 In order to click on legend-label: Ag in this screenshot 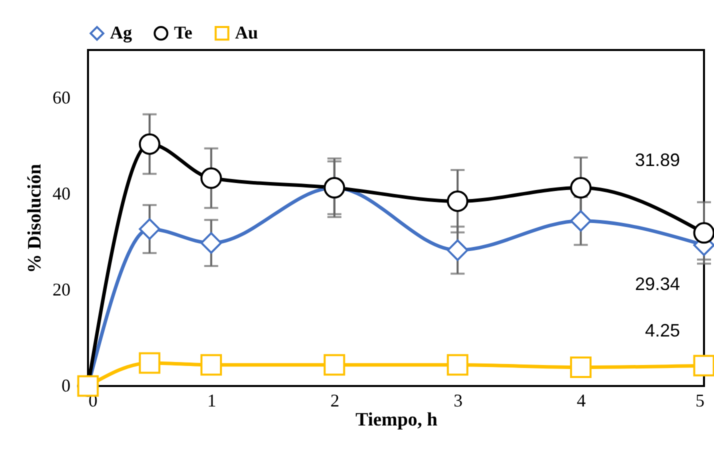, I will do `click(121, 32)`.